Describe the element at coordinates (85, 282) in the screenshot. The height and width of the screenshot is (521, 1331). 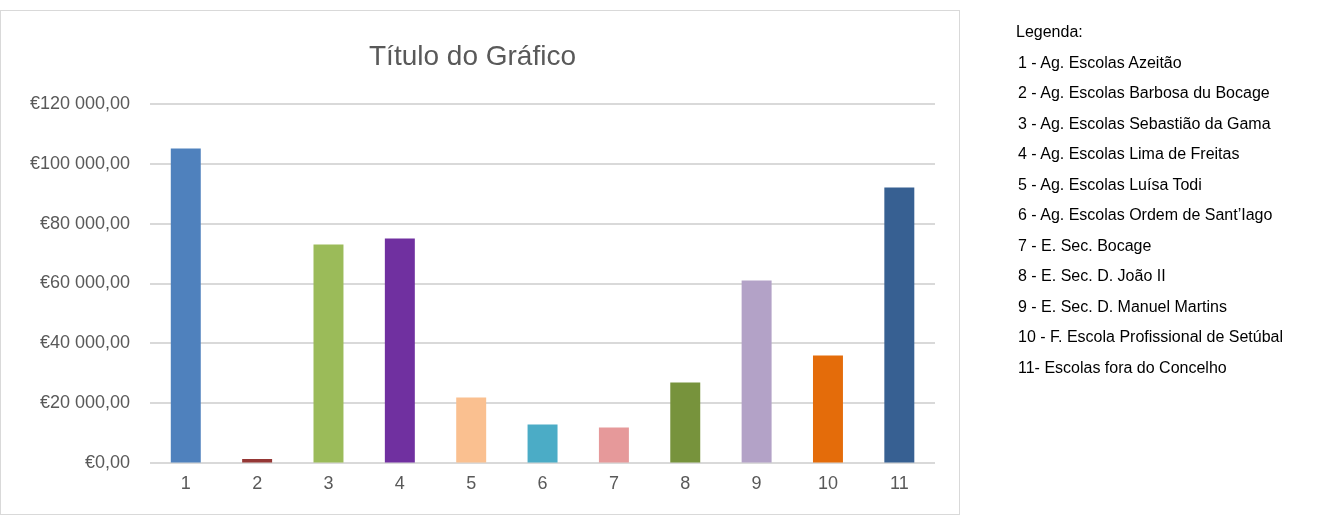
I see `y-tick-label: €60 000,00` at that location.